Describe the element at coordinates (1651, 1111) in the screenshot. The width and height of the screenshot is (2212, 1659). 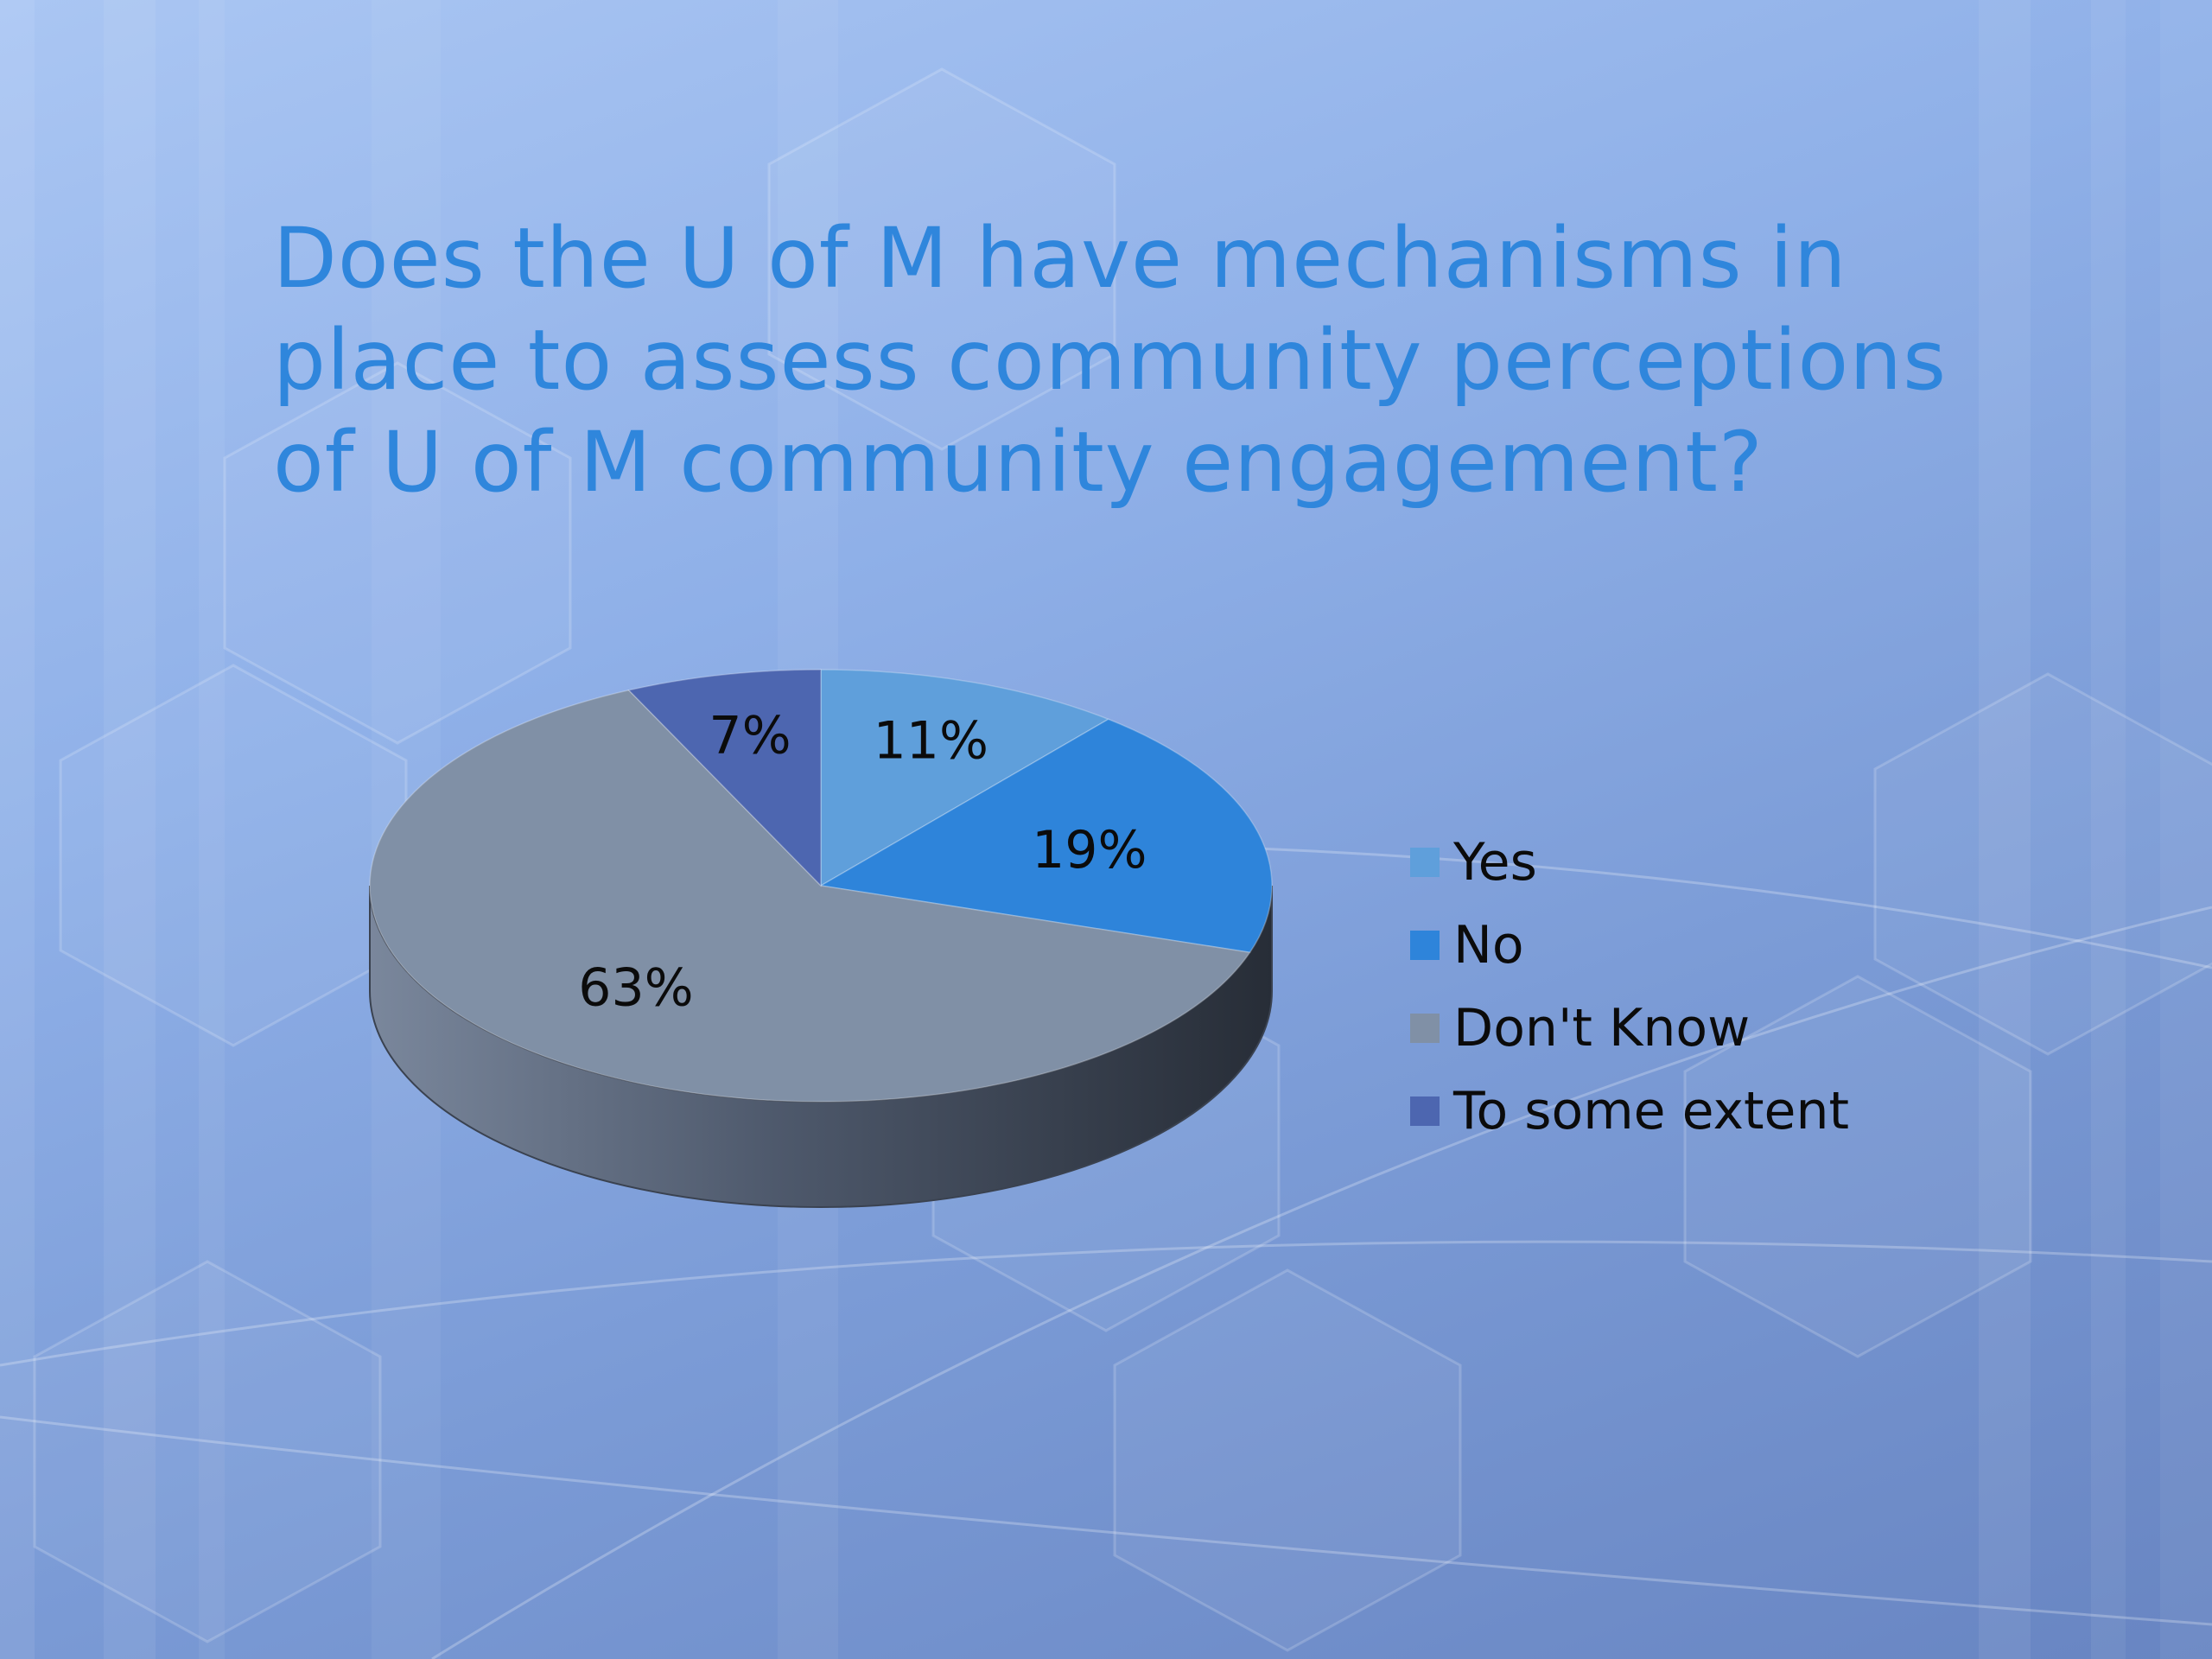
I see `legend-label: To some extent` at that location.